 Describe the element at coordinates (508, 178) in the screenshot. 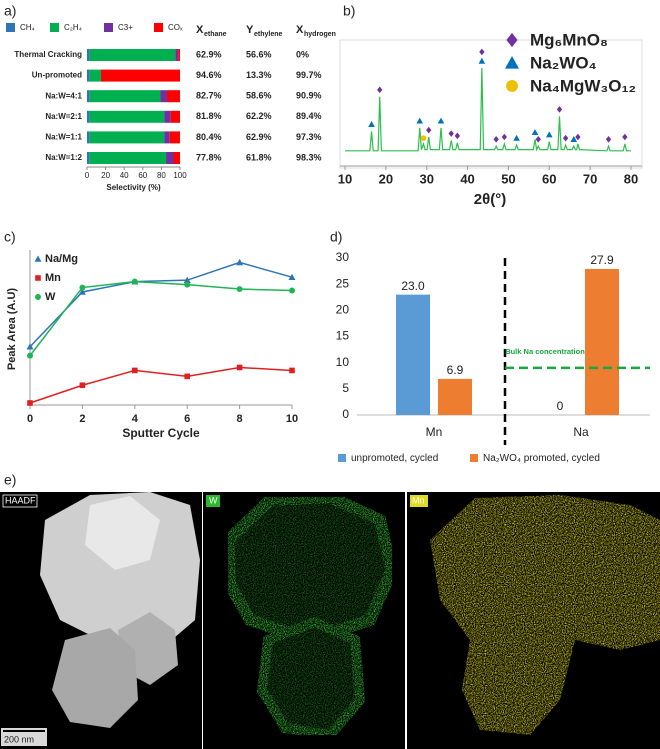

I see `x-tick-label: 50` at that location.